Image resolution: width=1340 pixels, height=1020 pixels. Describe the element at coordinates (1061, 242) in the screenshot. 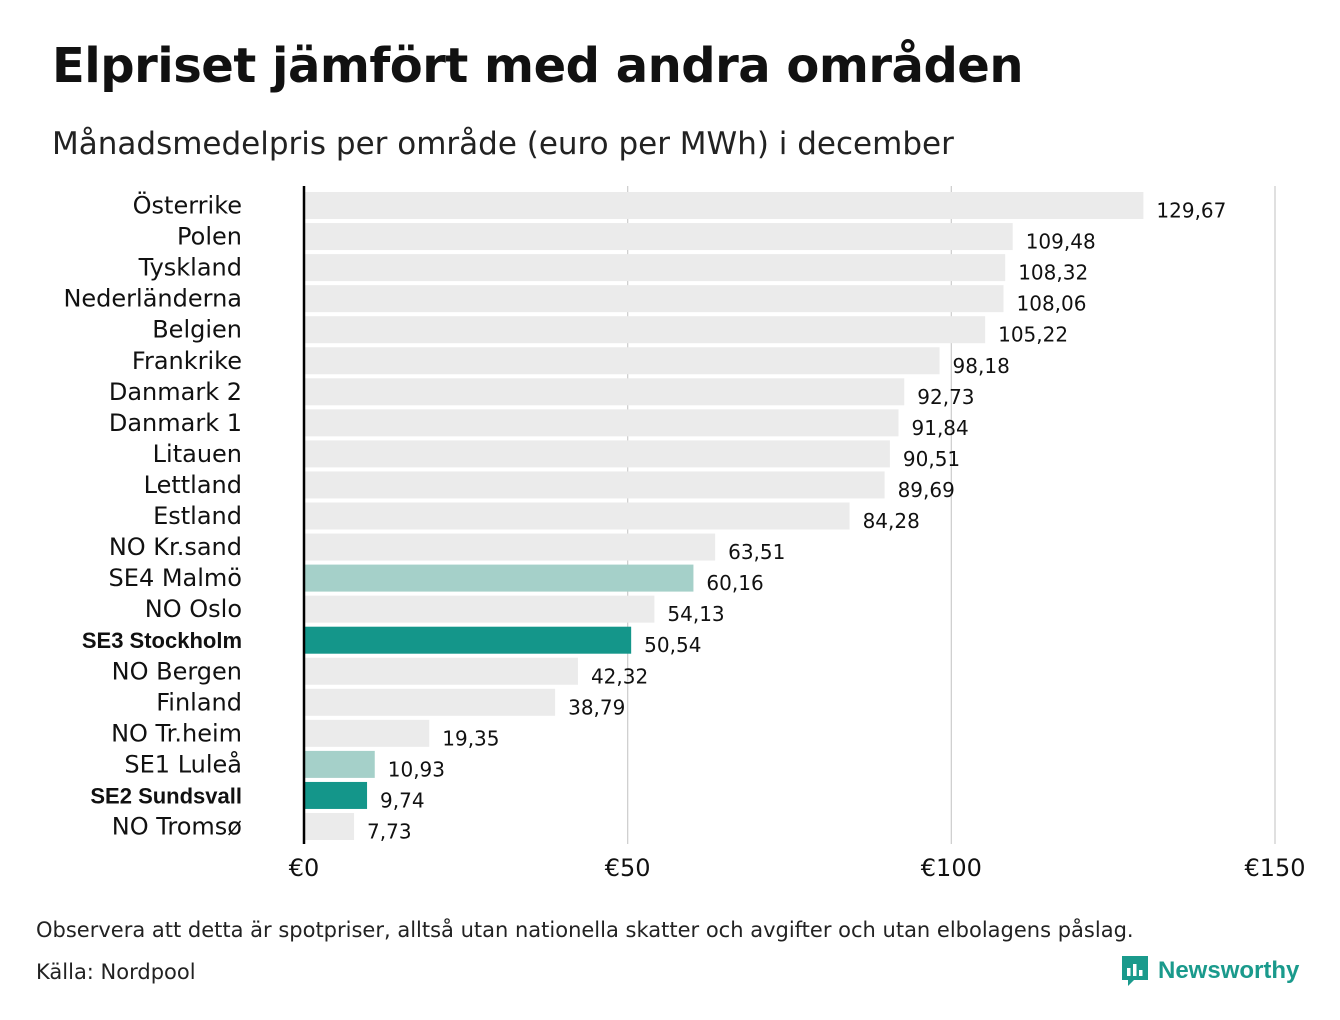

I see `value-label: 109,48` at that location.